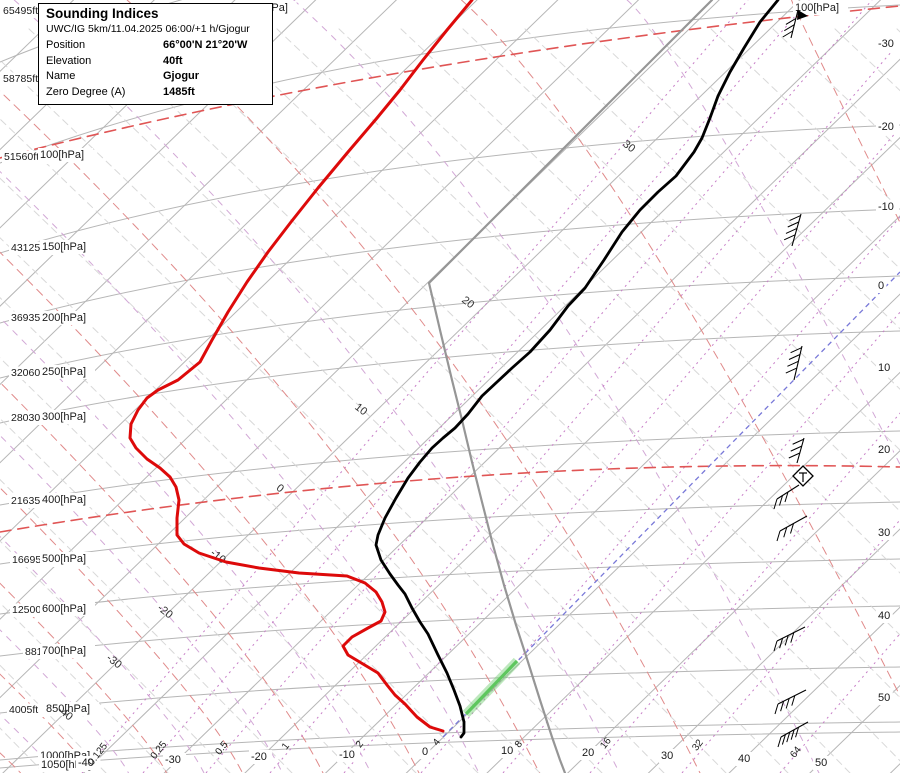 Image resolution: width=900 pixels, height=773 pixels. I want to click on svg-text: 28030ft, so click(28, 418).